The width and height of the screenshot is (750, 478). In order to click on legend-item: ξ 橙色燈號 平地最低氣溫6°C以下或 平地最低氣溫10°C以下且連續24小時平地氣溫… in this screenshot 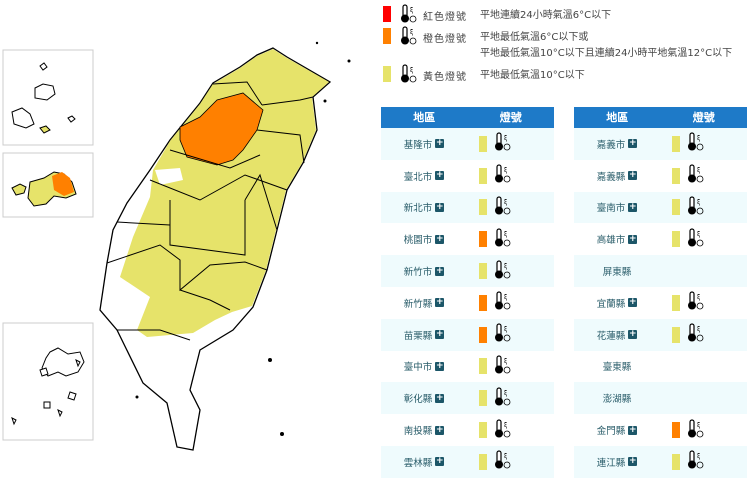, I will do `click(565, 45)`.